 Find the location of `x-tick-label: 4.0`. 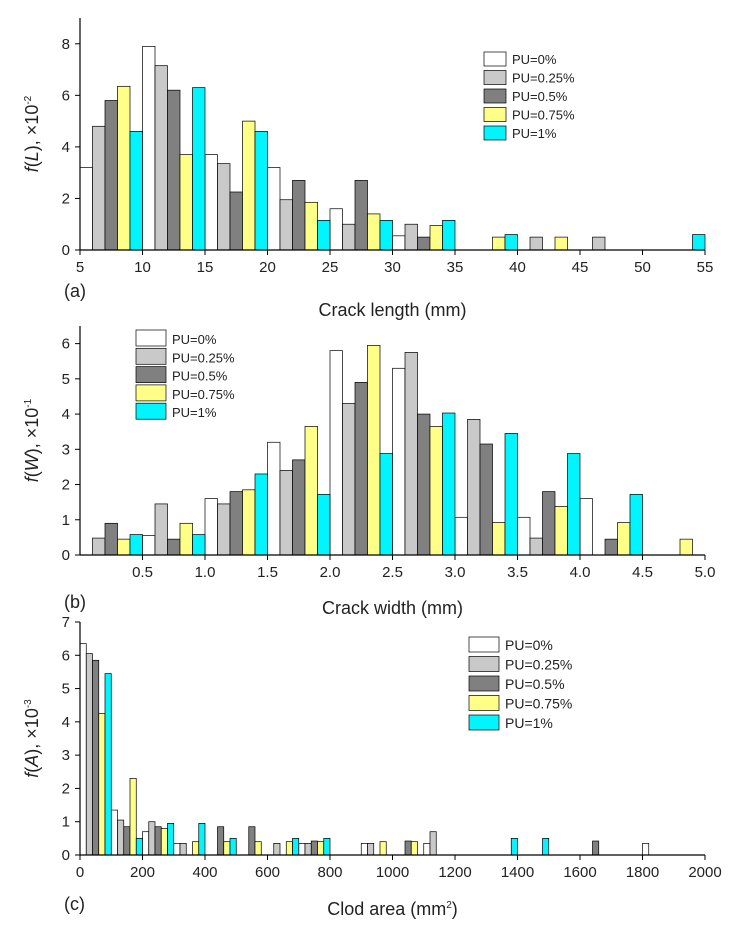

x-tick-label: 4.0 is located at coordinates (580, 572).